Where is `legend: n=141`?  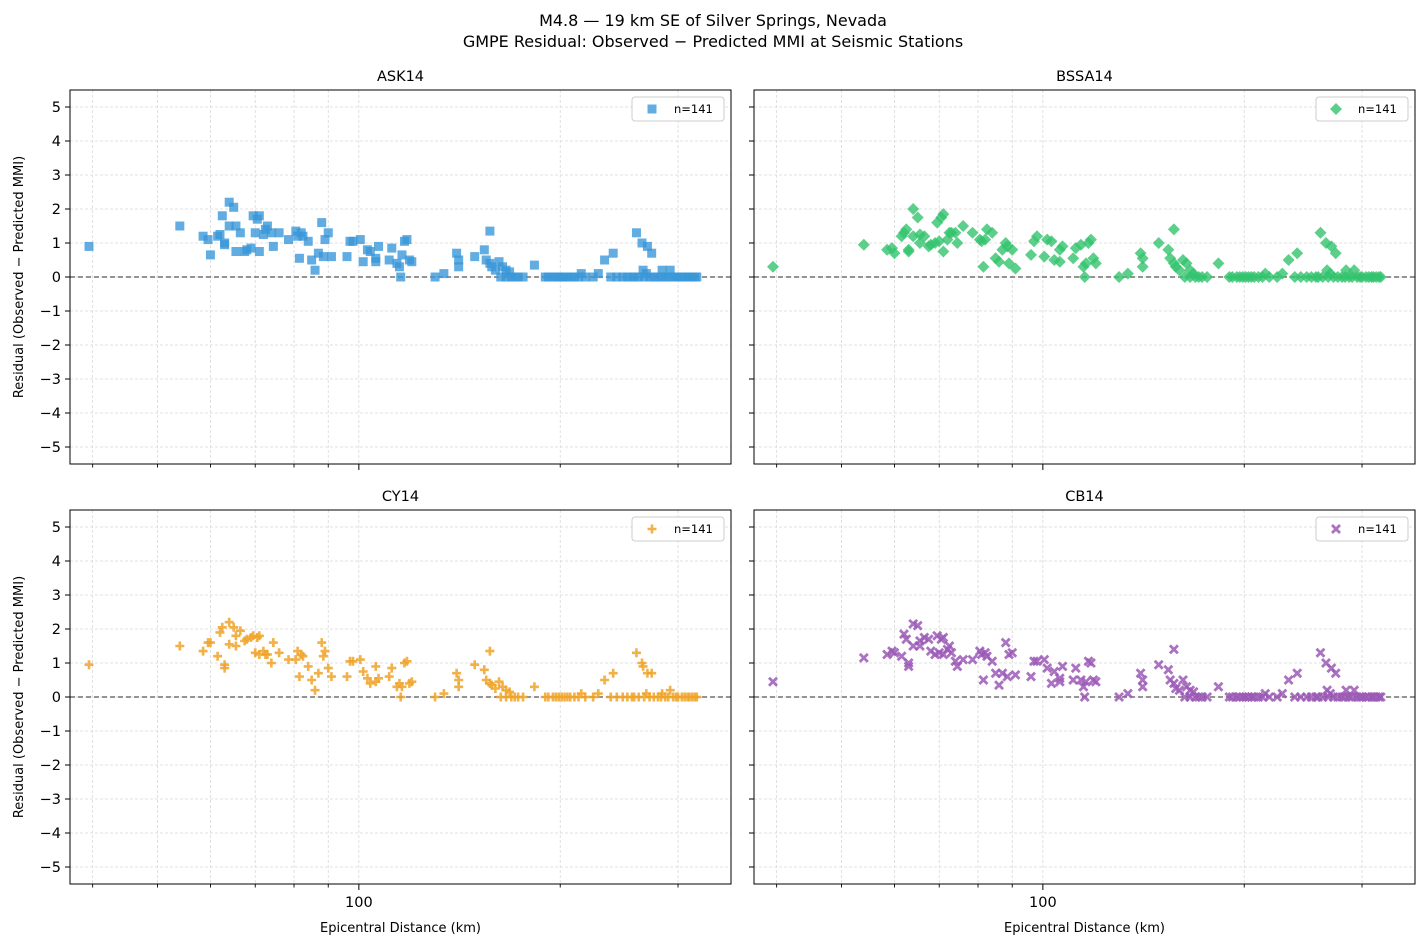 legend: n=141 is located at coordinates (1362, 109).